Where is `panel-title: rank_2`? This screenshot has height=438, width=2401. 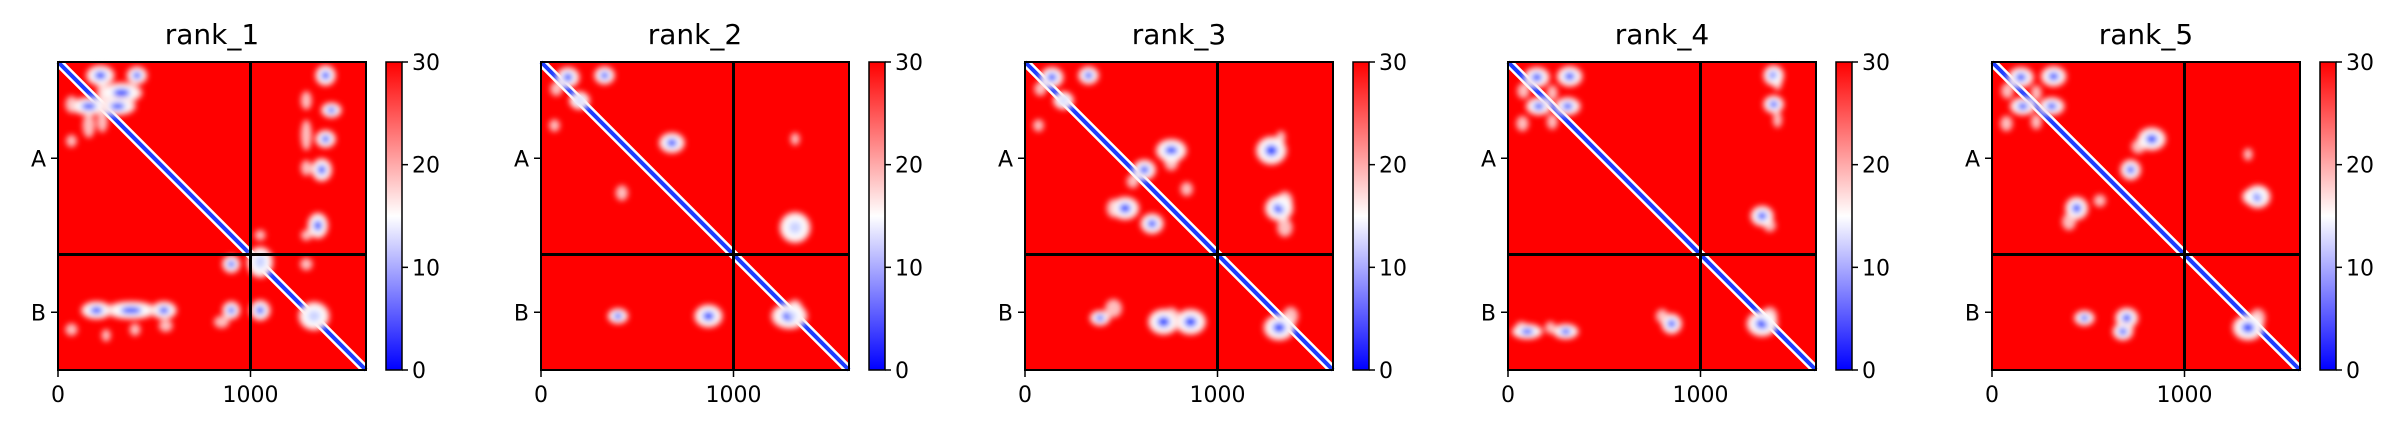
panel-title: rank_2 is located at coordinates (695, 34).